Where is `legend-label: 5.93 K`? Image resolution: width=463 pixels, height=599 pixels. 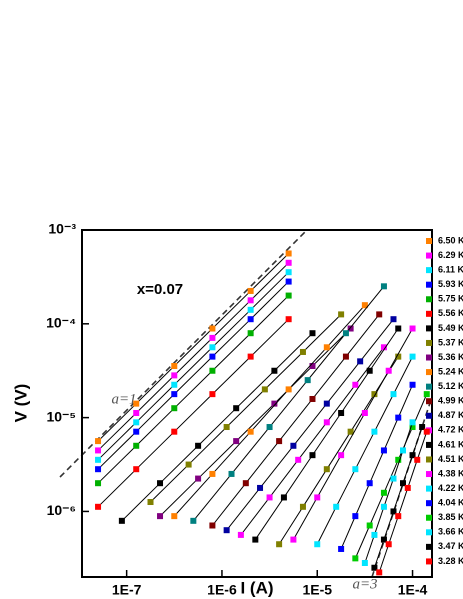
legend-label: 5.93 K is located at coordinates (450, 284).